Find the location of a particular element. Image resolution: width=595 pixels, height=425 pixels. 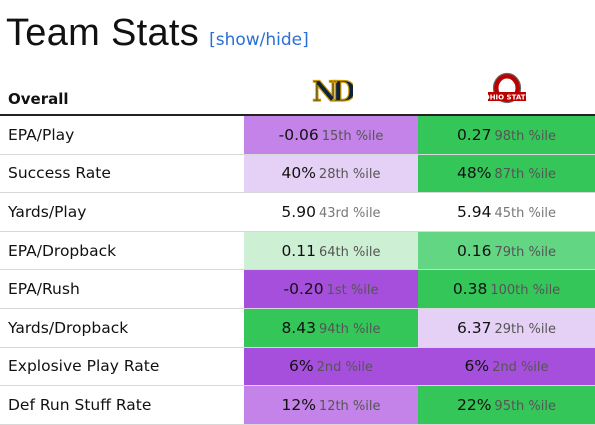

stat-cell-team-2: 6.37 29th %ile is located at coordinates (506, 328).